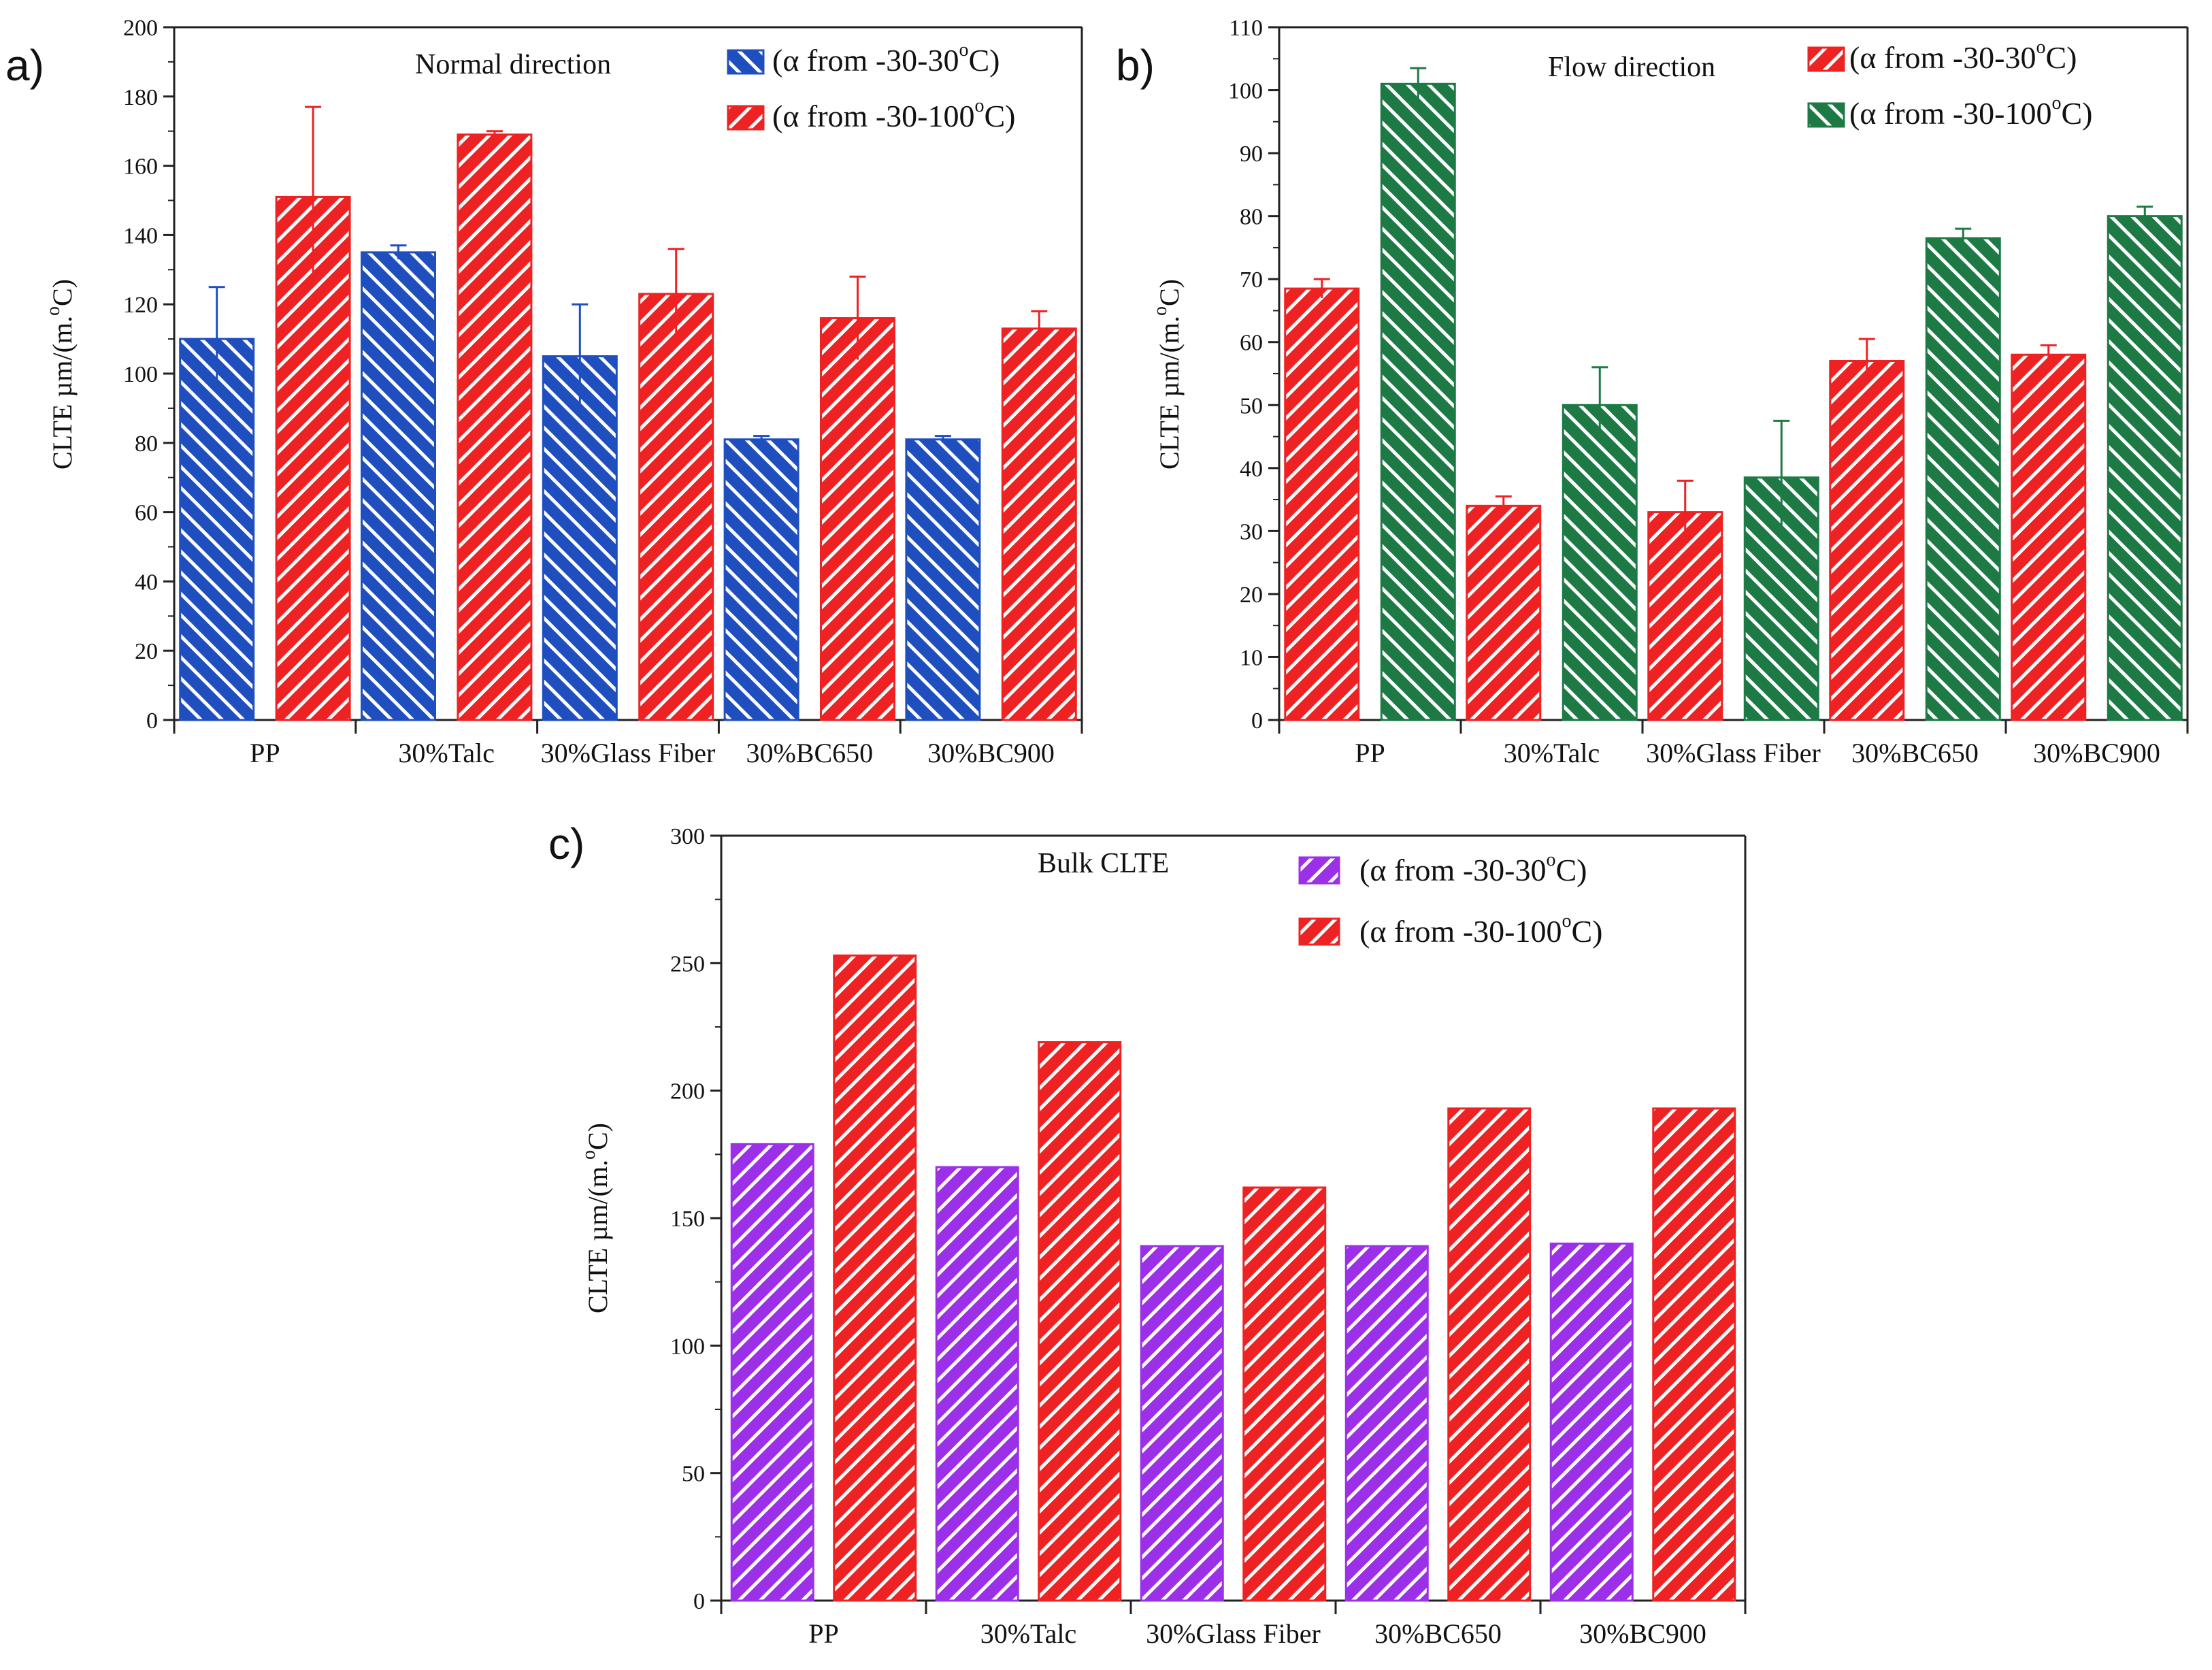 The width and height of the screenshot is (2212, 1670). What do you see at coordinates (1246, 28) in the screenshot?
I see `y-tick-label: 110` at bounding box center [1246, 28].